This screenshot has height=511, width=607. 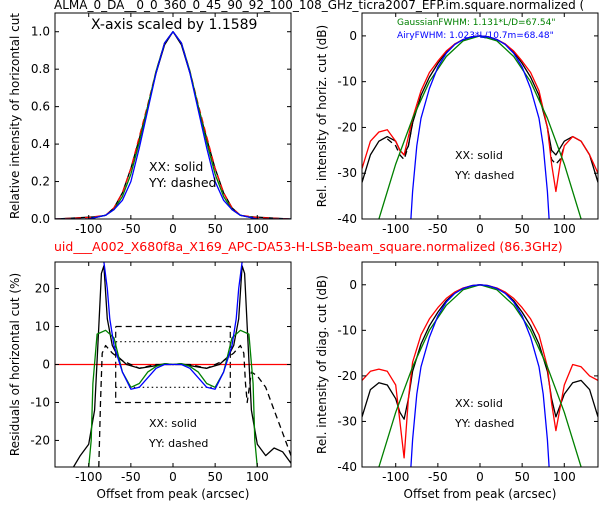 I want to click on y-tick-label: 10, so click(x=42, y=327).